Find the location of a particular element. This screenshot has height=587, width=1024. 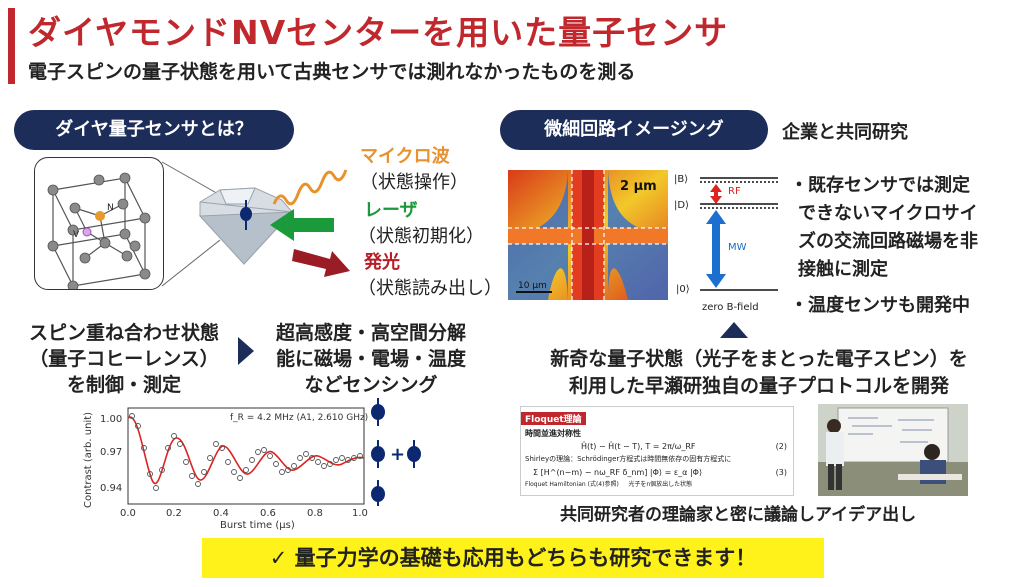

magnetic-field-image: 2 μm 10 μm is located at coordinates (588, 235).